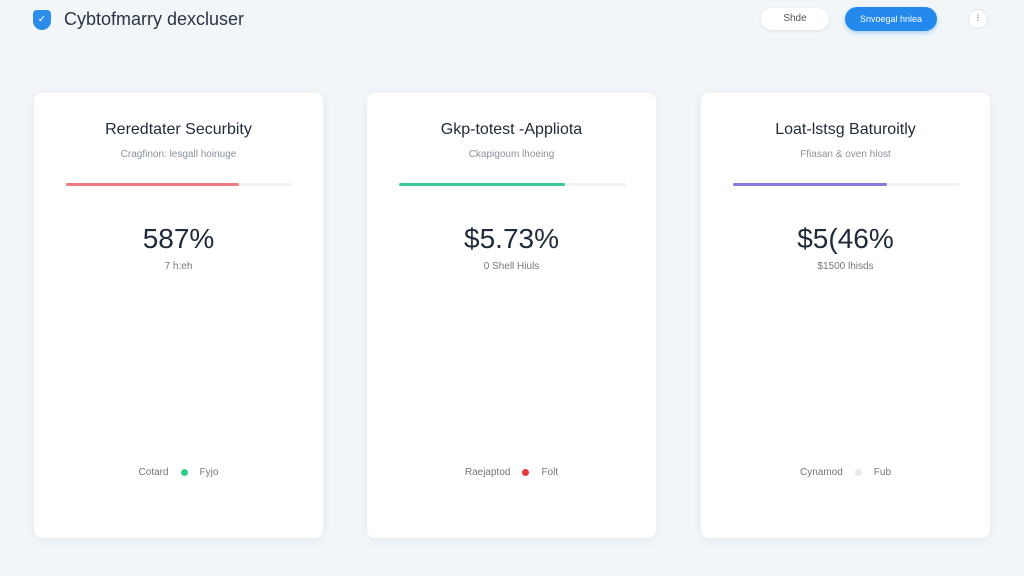 This screenshot has height=576, width=1024. I want to click on card-note: $1500 lhisds, so click(845, 266).